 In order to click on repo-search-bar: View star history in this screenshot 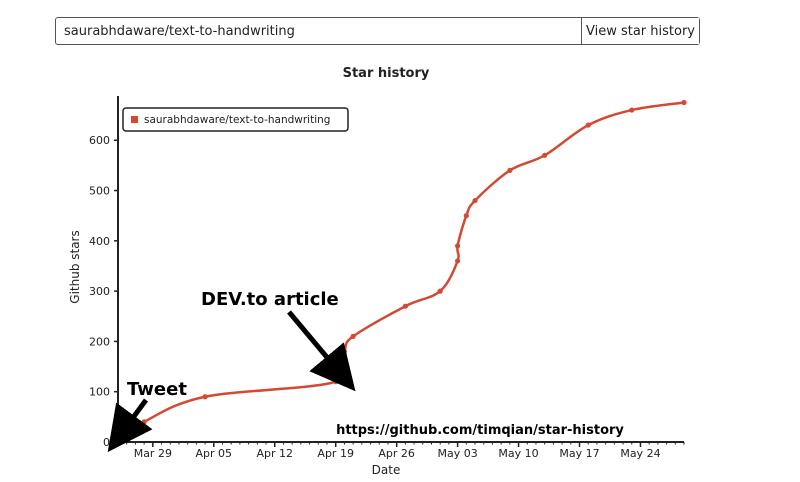, I will do `click(377, 31)`.